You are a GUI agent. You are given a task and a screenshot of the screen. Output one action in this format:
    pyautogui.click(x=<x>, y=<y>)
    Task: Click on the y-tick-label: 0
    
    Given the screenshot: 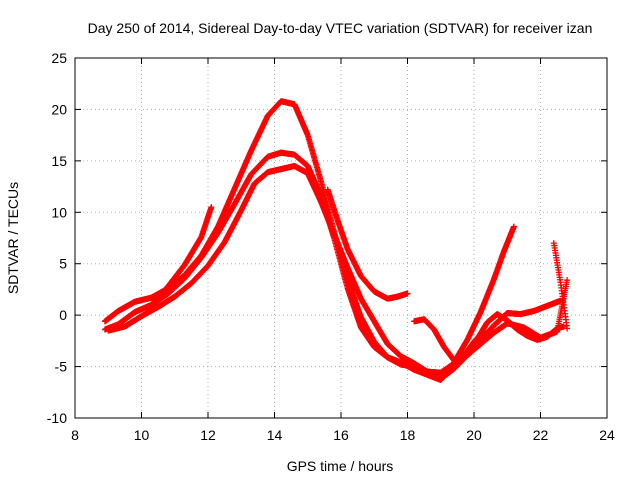 What is the action you would take?
    pyautogui.click(x=63, y=315)
    